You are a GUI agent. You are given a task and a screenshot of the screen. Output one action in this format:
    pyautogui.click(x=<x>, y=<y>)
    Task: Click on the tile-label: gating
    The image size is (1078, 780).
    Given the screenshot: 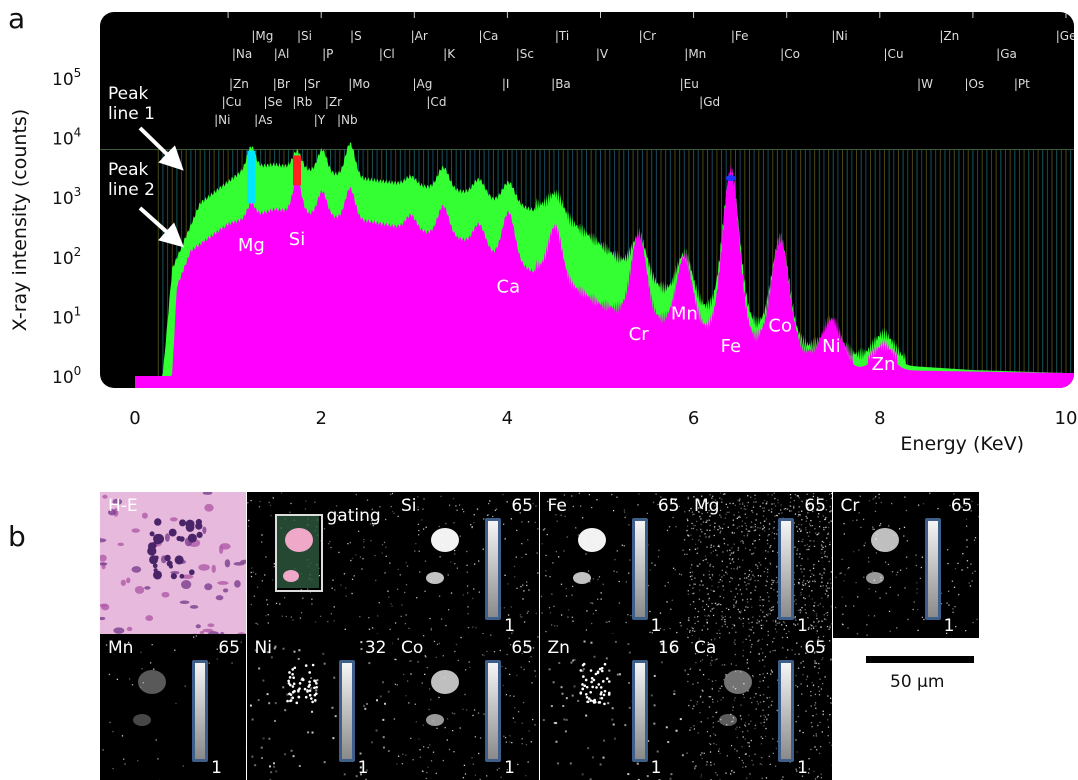 What is the action you would take?
    pyautogui.click(x=353, y=516)
    